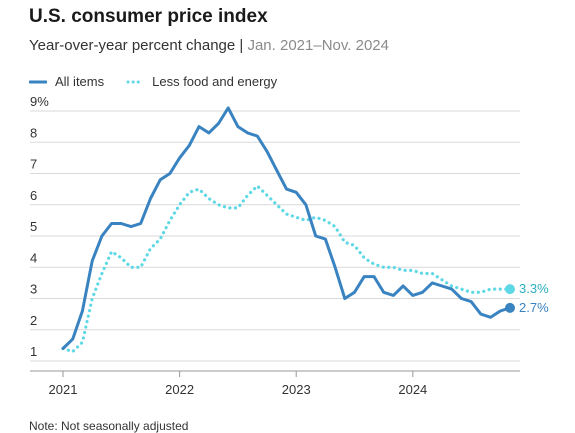 Image resolution: width=575 pixels, height=433 pixels. I want to click on end-marker-core, so click(510, 289).